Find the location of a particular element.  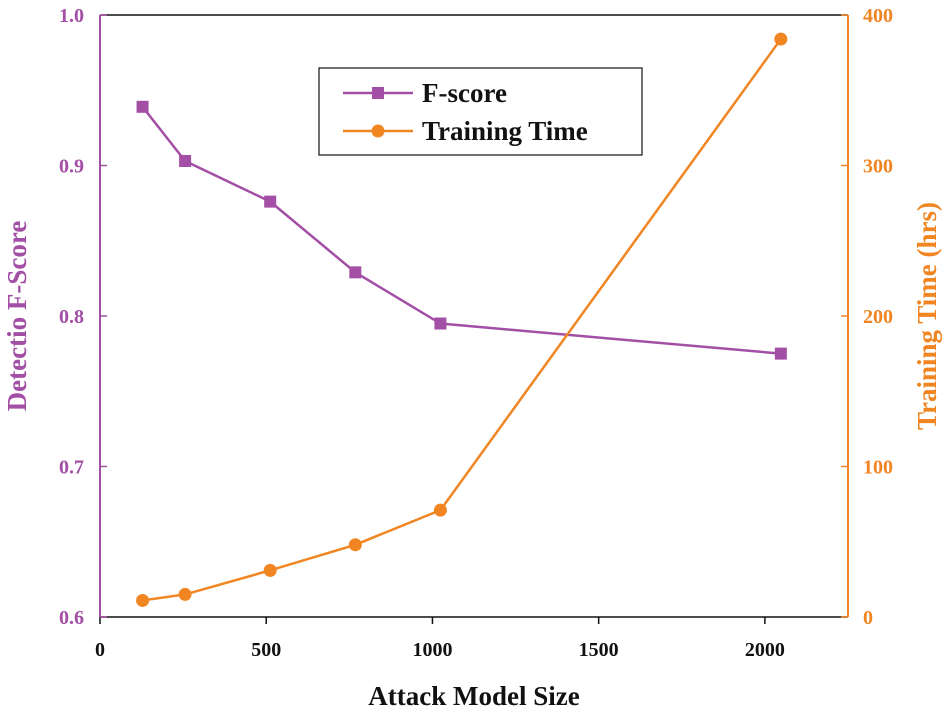

y-axis-left: 0.6 0.7 0.8 0.9 1.0 is located at coordinates (83, 317).